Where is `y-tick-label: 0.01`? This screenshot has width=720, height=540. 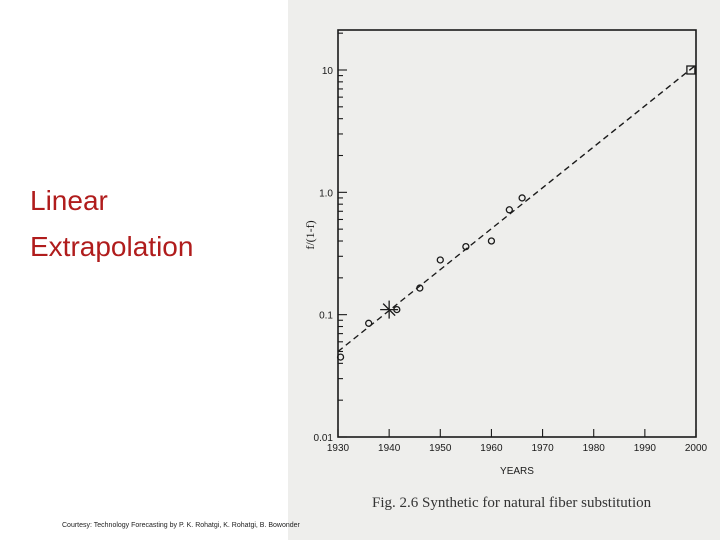 y-tick-label: 0.01 is located at coordinates (324, 438).